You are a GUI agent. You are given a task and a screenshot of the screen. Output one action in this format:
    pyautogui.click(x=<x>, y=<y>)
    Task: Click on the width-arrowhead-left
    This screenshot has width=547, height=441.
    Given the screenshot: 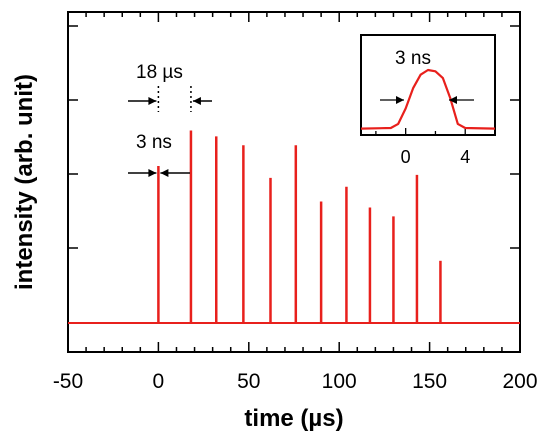 What is the action you would take?
    pyautogui.click(x=152, y=173)
    